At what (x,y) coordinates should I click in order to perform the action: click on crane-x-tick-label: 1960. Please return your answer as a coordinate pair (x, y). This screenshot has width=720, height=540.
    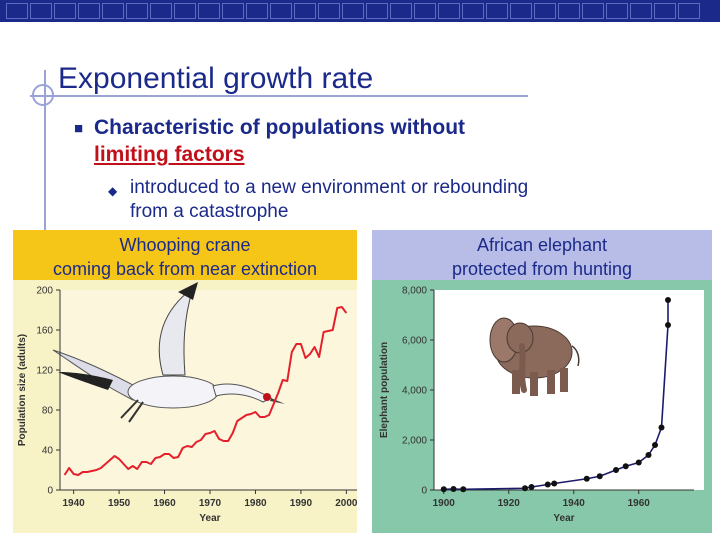
    Looking at the image, I should click on (164, 503).